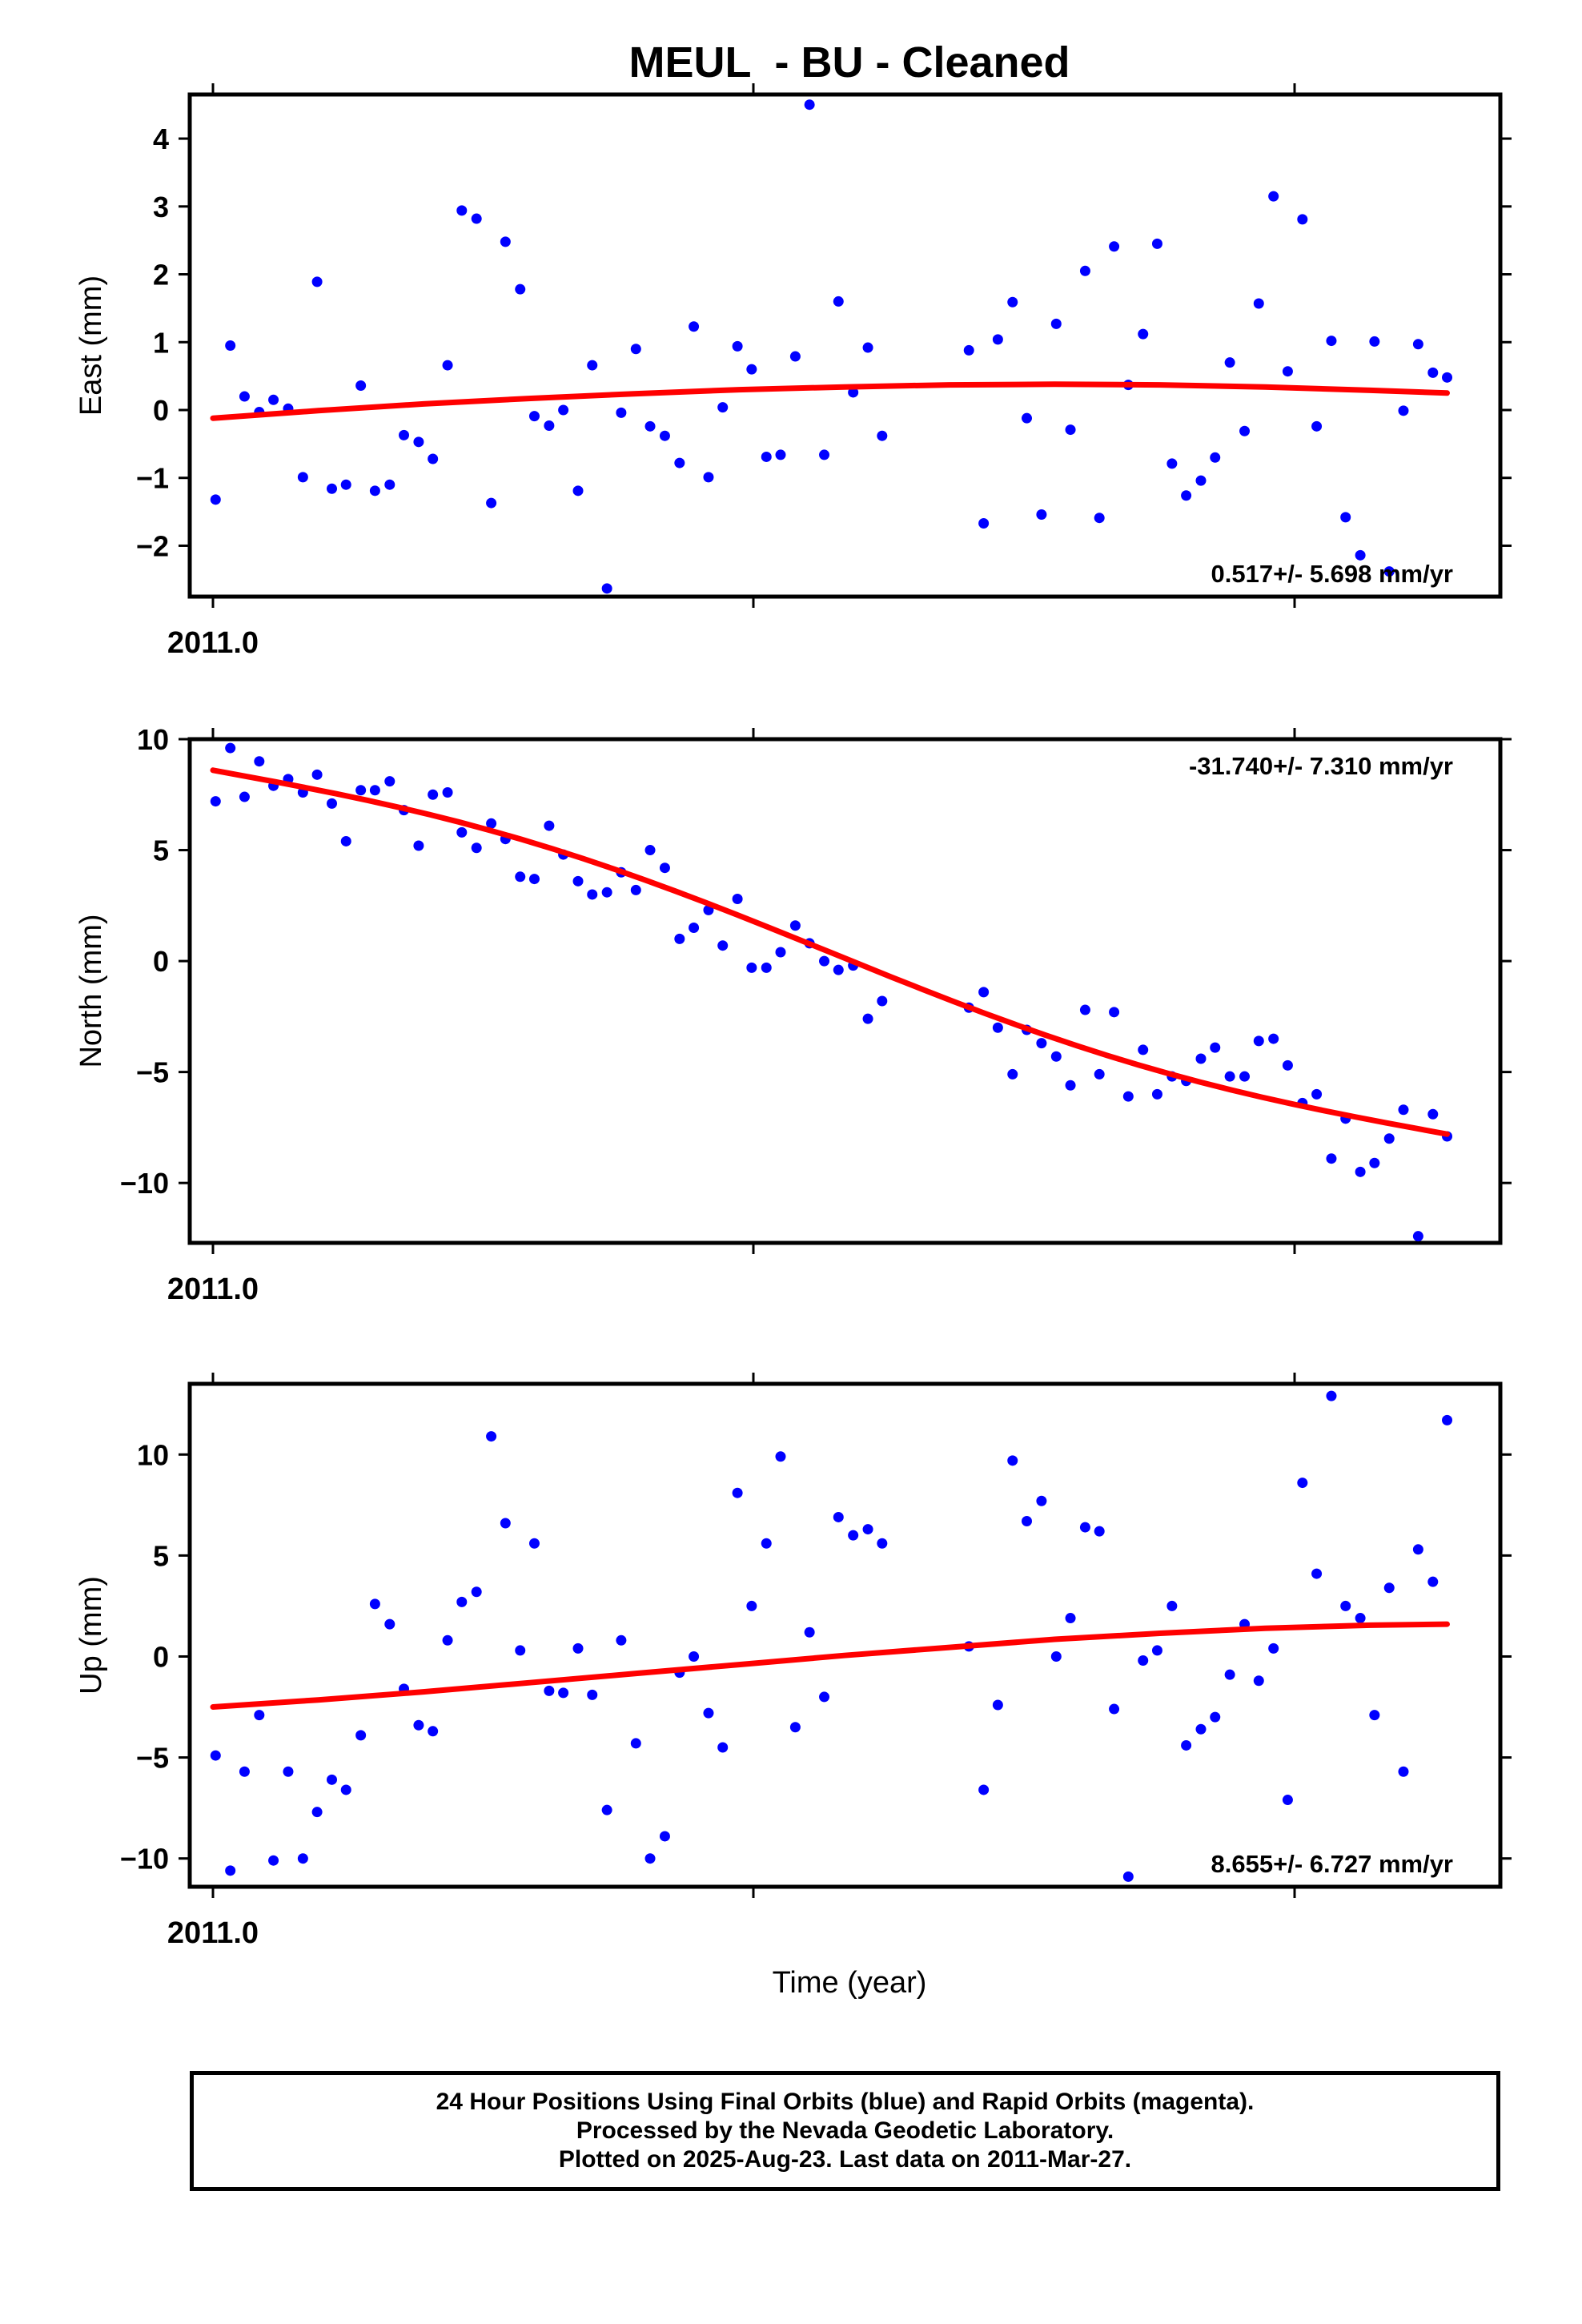 The height and width of the screenshot is (2324, 1582). I want to click on rate-label: 8.655+/- 6.727 mm/yr, so click(1332, 1864).